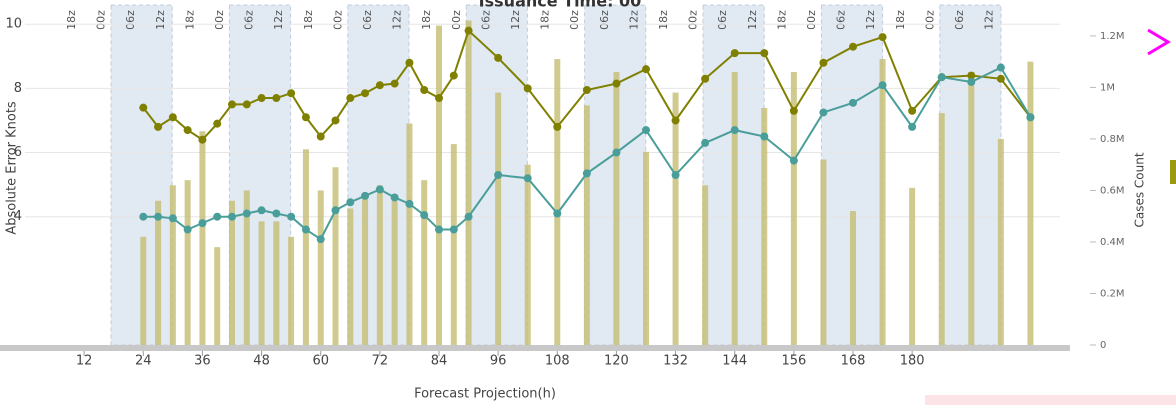  Describe the element at coordinates (485, 394) in the screenshot. I see `x-axis-label: Forecast Projection(h)` at that location.